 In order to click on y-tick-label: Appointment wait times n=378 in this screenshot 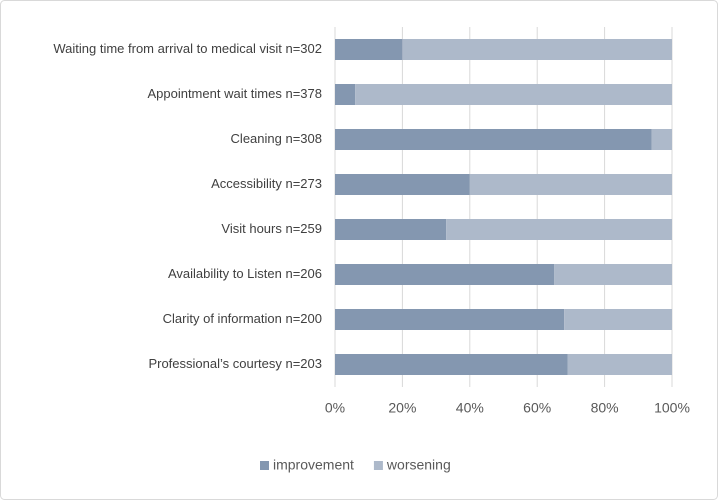, I will do `click(234, 93)`.